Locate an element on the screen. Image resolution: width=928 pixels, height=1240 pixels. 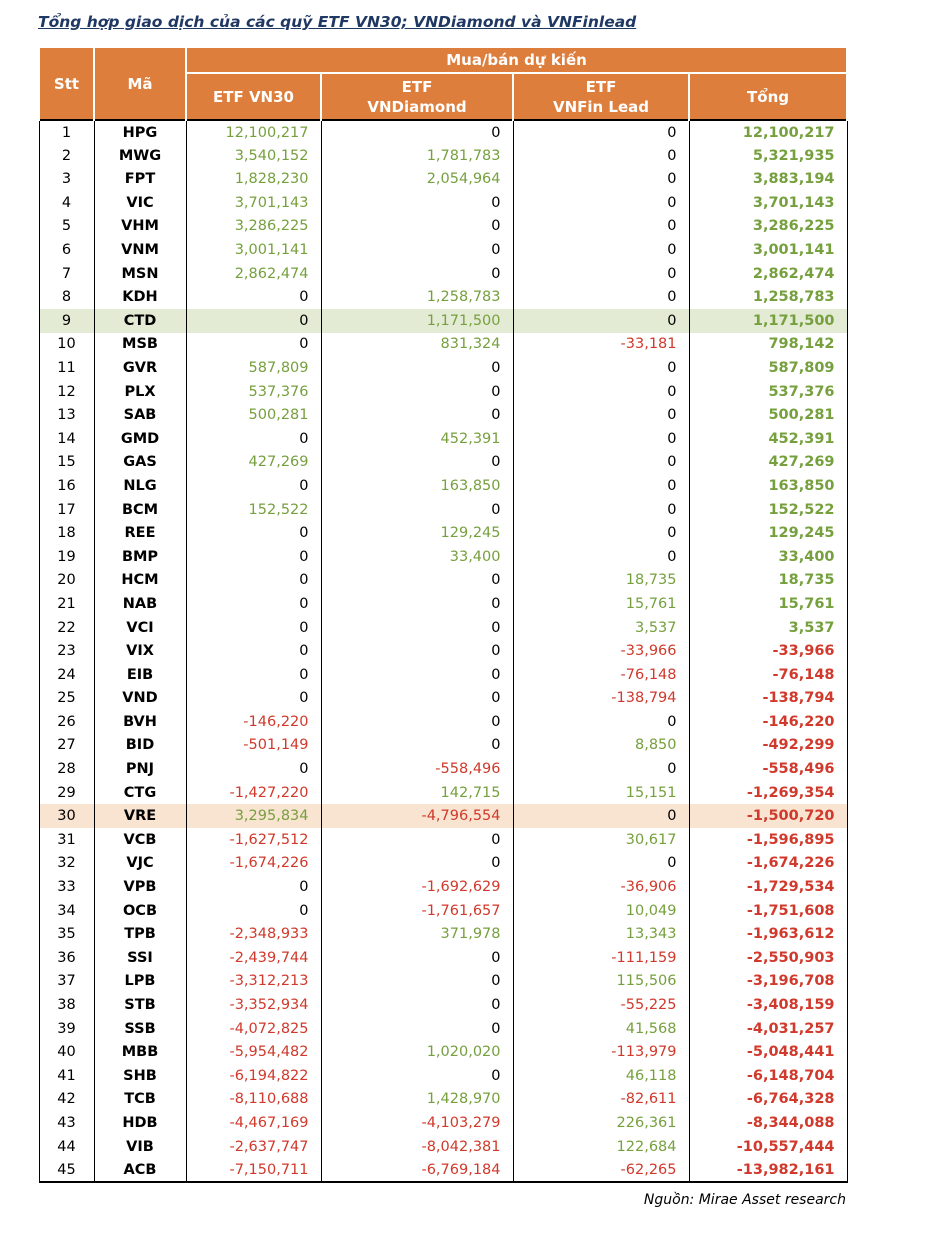
etf-vn30-value: -2,439,744 is located at coordinates (253, 958).